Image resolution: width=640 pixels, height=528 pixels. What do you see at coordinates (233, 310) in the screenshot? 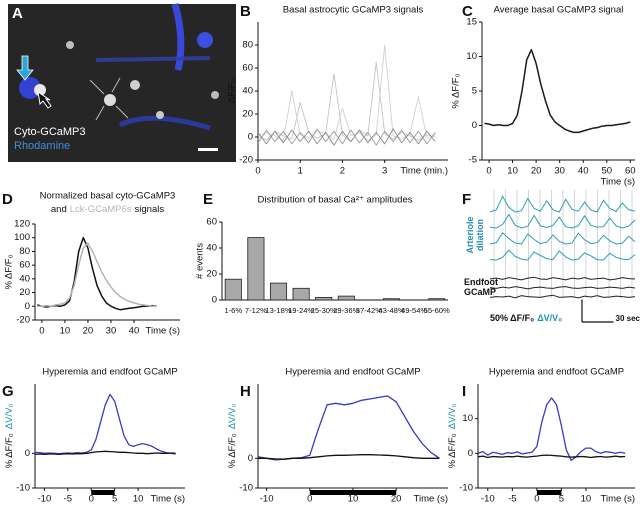
I see `x-tick-label: 1-6%` at bounding box center [233, 310].